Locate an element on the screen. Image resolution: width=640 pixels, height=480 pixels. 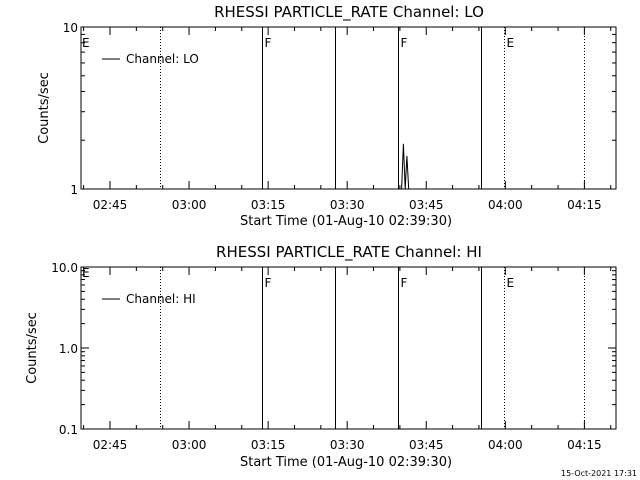
chart-title: RHESSI PARTICLE_RATE Channel: LO is located at coordinates (349, 12).